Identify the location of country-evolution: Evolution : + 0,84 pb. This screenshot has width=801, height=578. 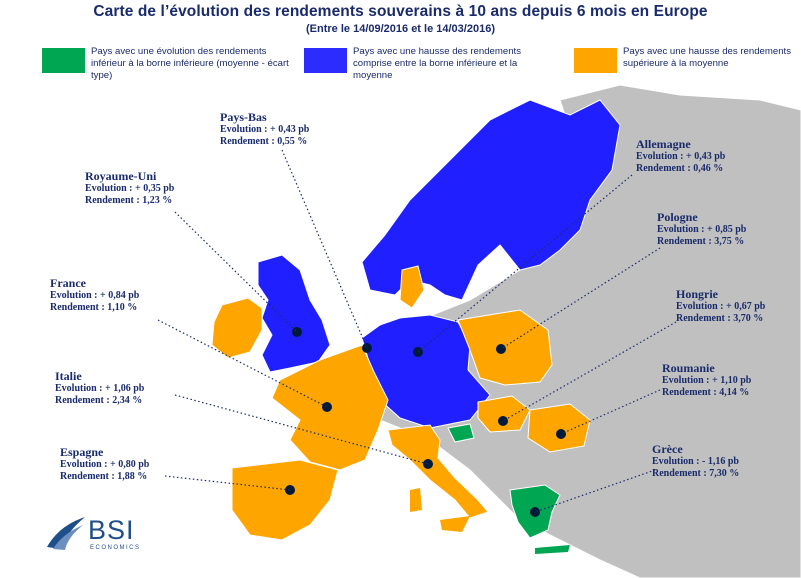
(95, 295).